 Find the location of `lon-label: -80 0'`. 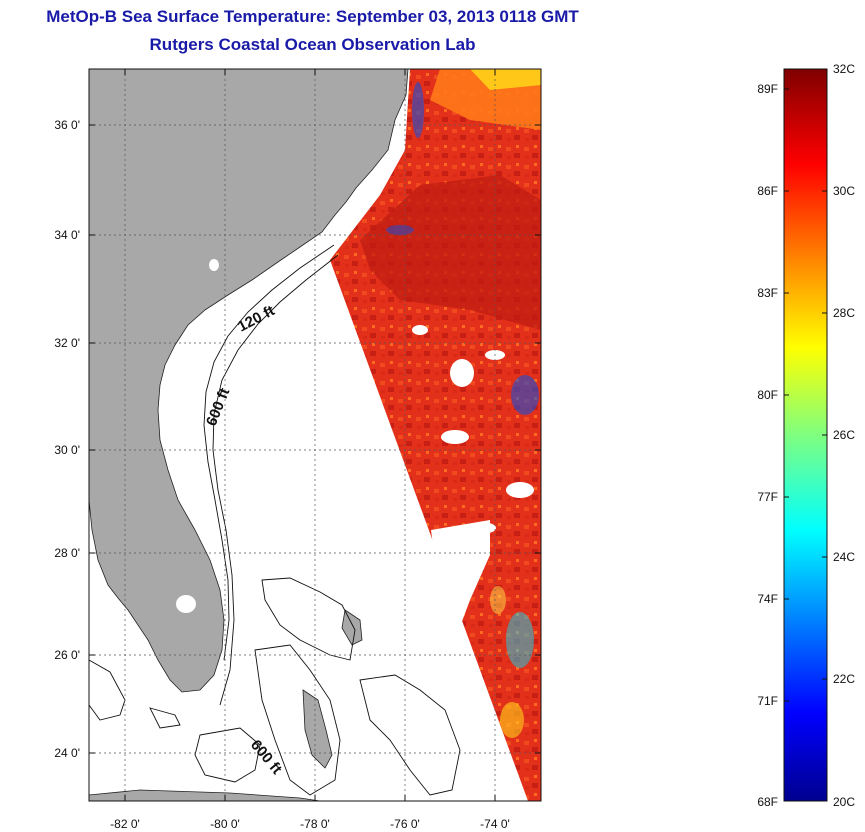

lon-label: -80 0' is located at coordinates (225, 824).